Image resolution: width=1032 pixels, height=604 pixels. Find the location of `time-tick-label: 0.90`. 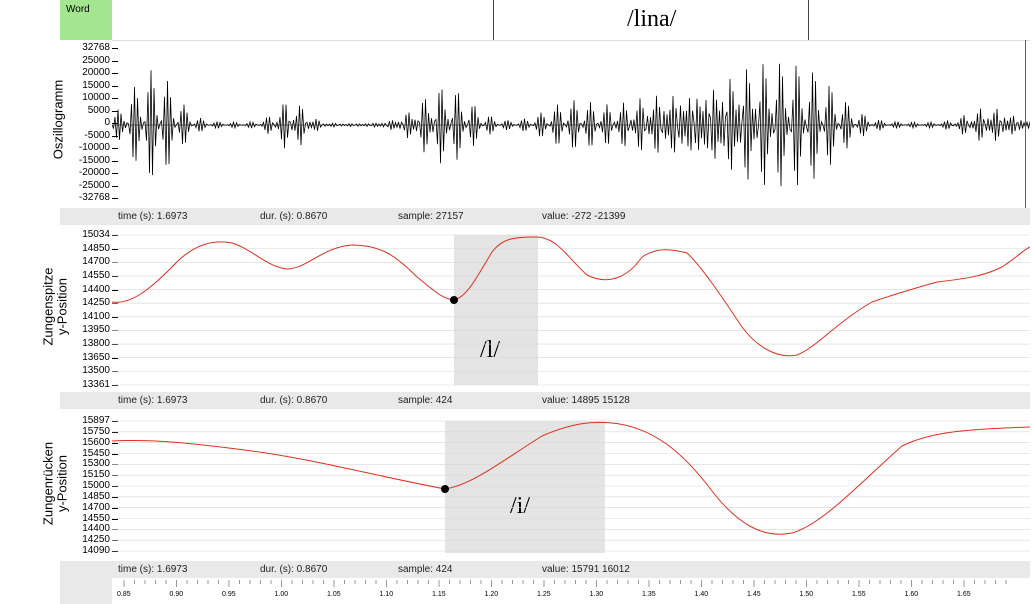

time-tick-label: 0.90 is located at coordinates (176, 594).